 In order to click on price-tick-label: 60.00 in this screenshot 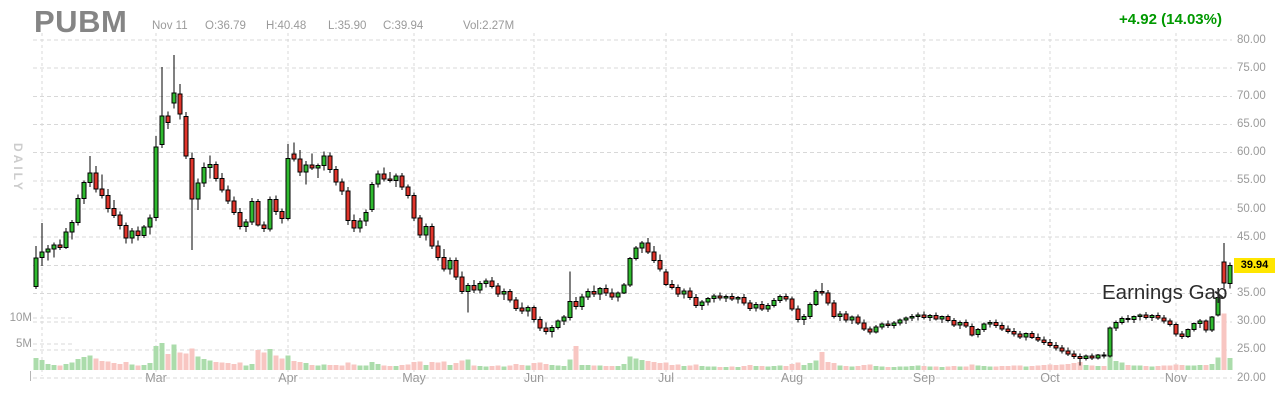, I will do `click(1251, 152)`.